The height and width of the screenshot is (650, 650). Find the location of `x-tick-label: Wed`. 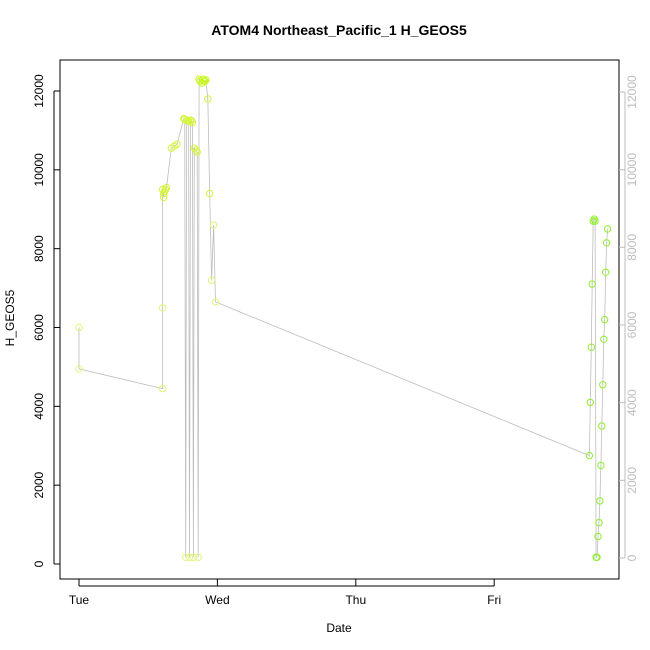

x-tick-label: Wed is located at coordinates (217, 600).